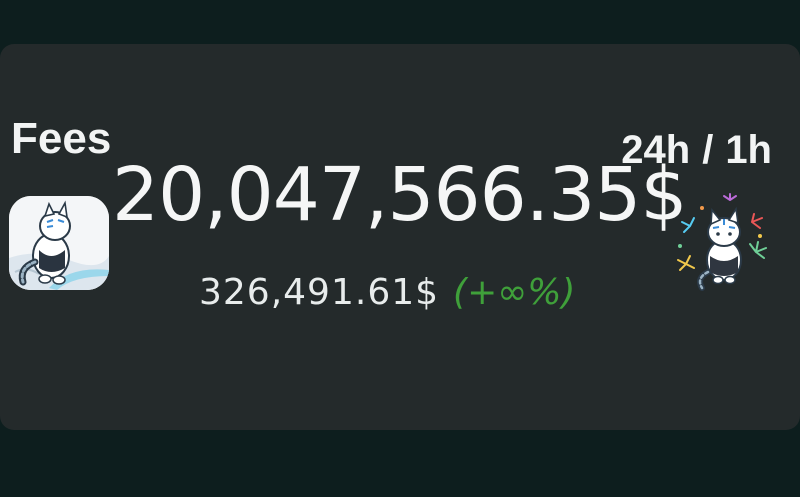  Describe the element at coordinates (696, 150) in the screenshot. I see `period-toggle: 24h/1h` at that location.